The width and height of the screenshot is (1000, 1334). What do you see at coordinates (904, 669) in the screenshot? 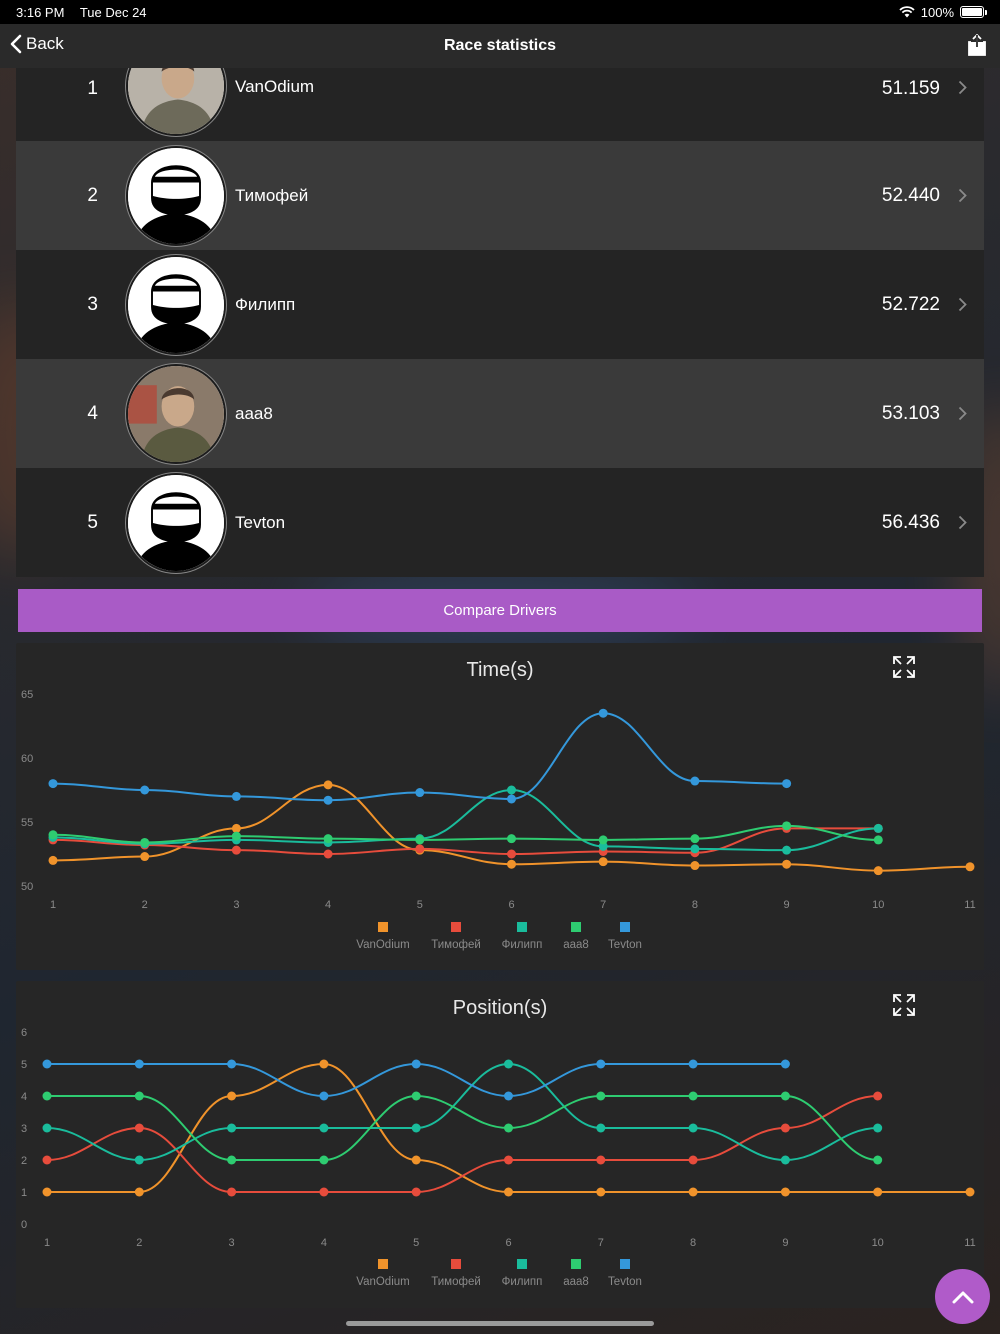
I see `expand-time-chart-button` at bounding box center [904, 669].